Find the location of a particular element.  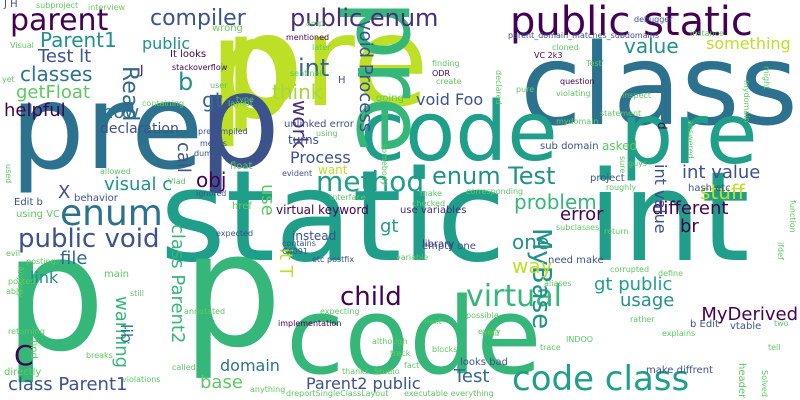

word: main is located at coordinates (116, 274).